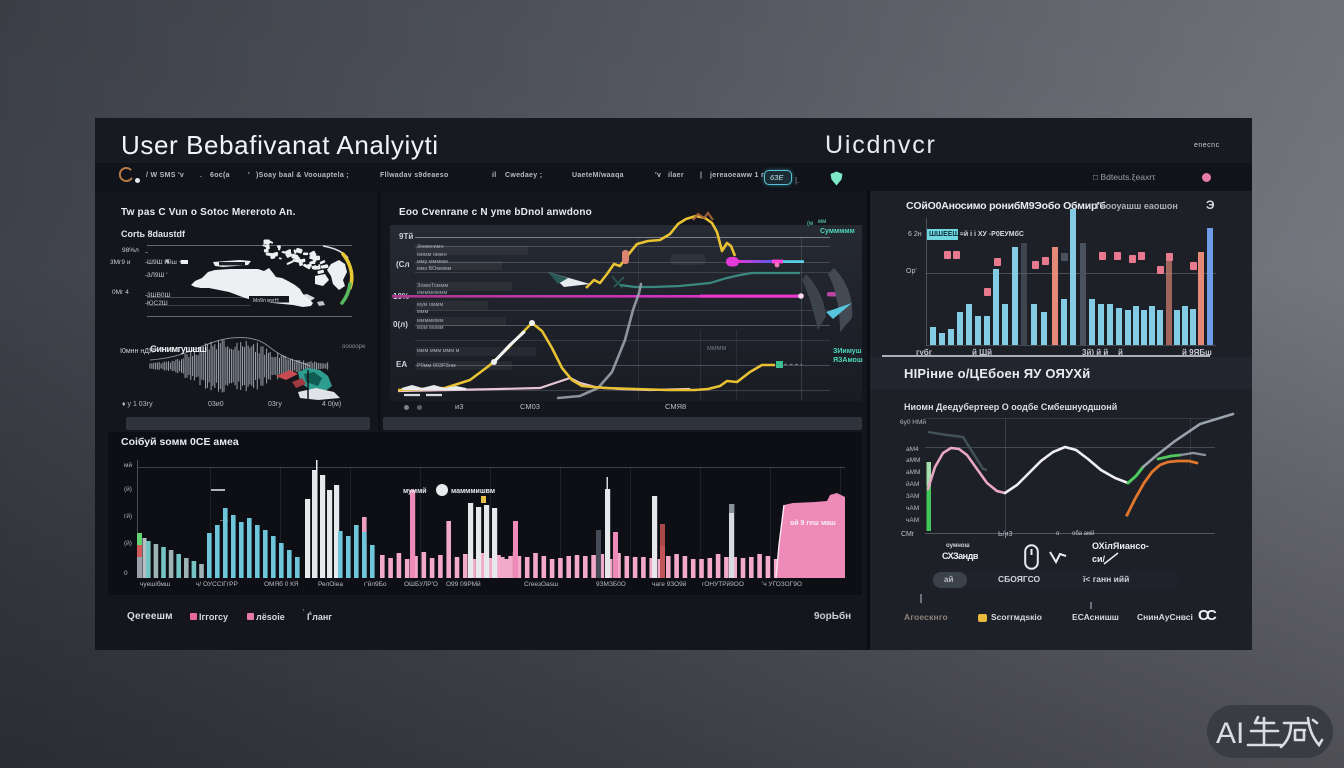  I want to click on svg-text: муммй, so click(415, 491).